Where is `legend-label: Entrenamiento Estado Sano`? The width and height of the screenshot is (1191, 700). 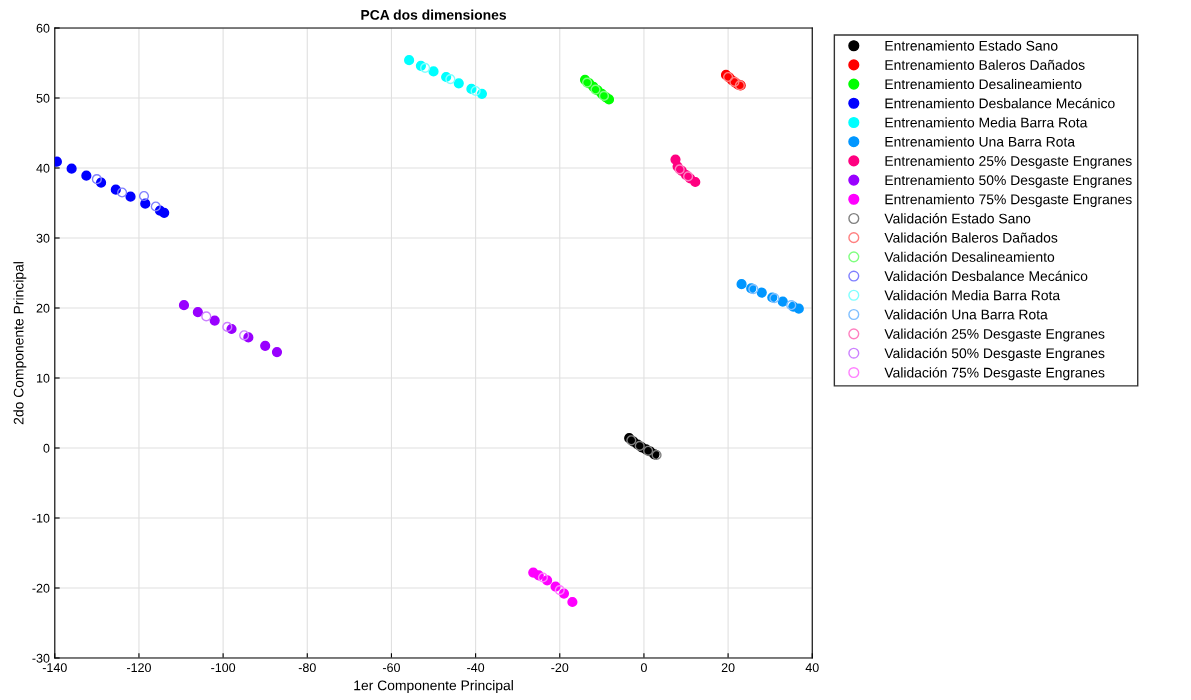 legend-label: Entrenamiento Estado Sano is located at coordinates (971, 45).